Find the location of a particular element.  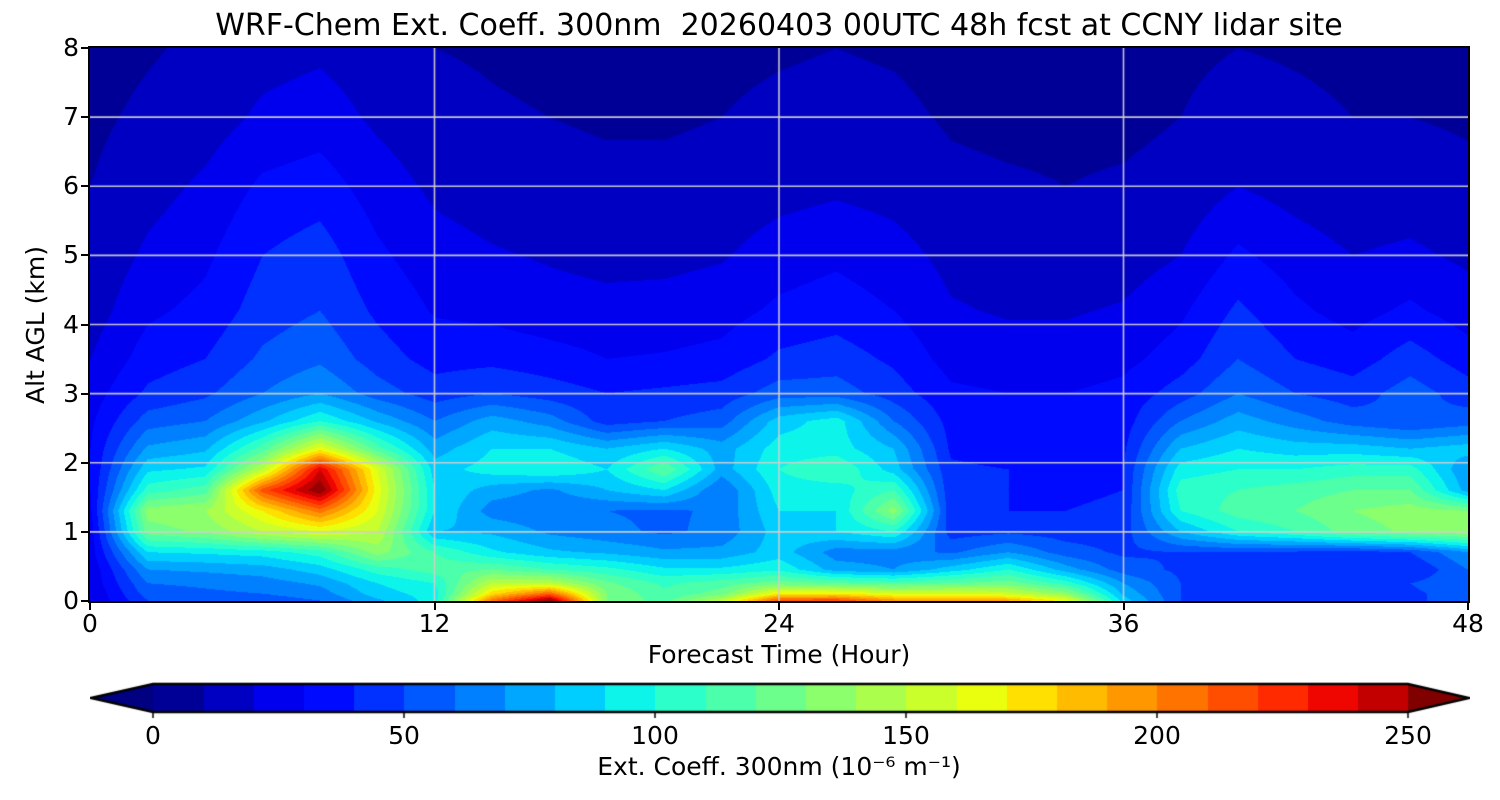

y-tick-label: 8 is located at coordinates (71, 47).